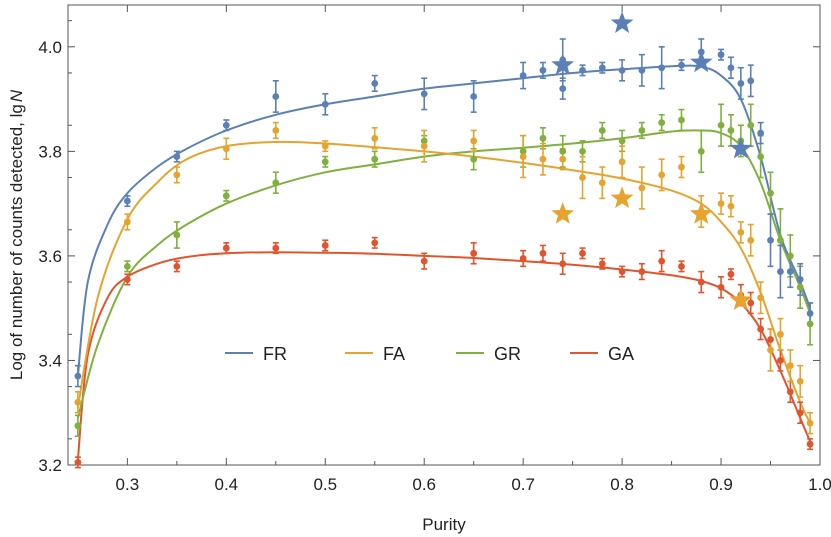  Describe the element at coordinates (50, 151) in the screenshot. I see `y-tick-label: 3.8` at that location.